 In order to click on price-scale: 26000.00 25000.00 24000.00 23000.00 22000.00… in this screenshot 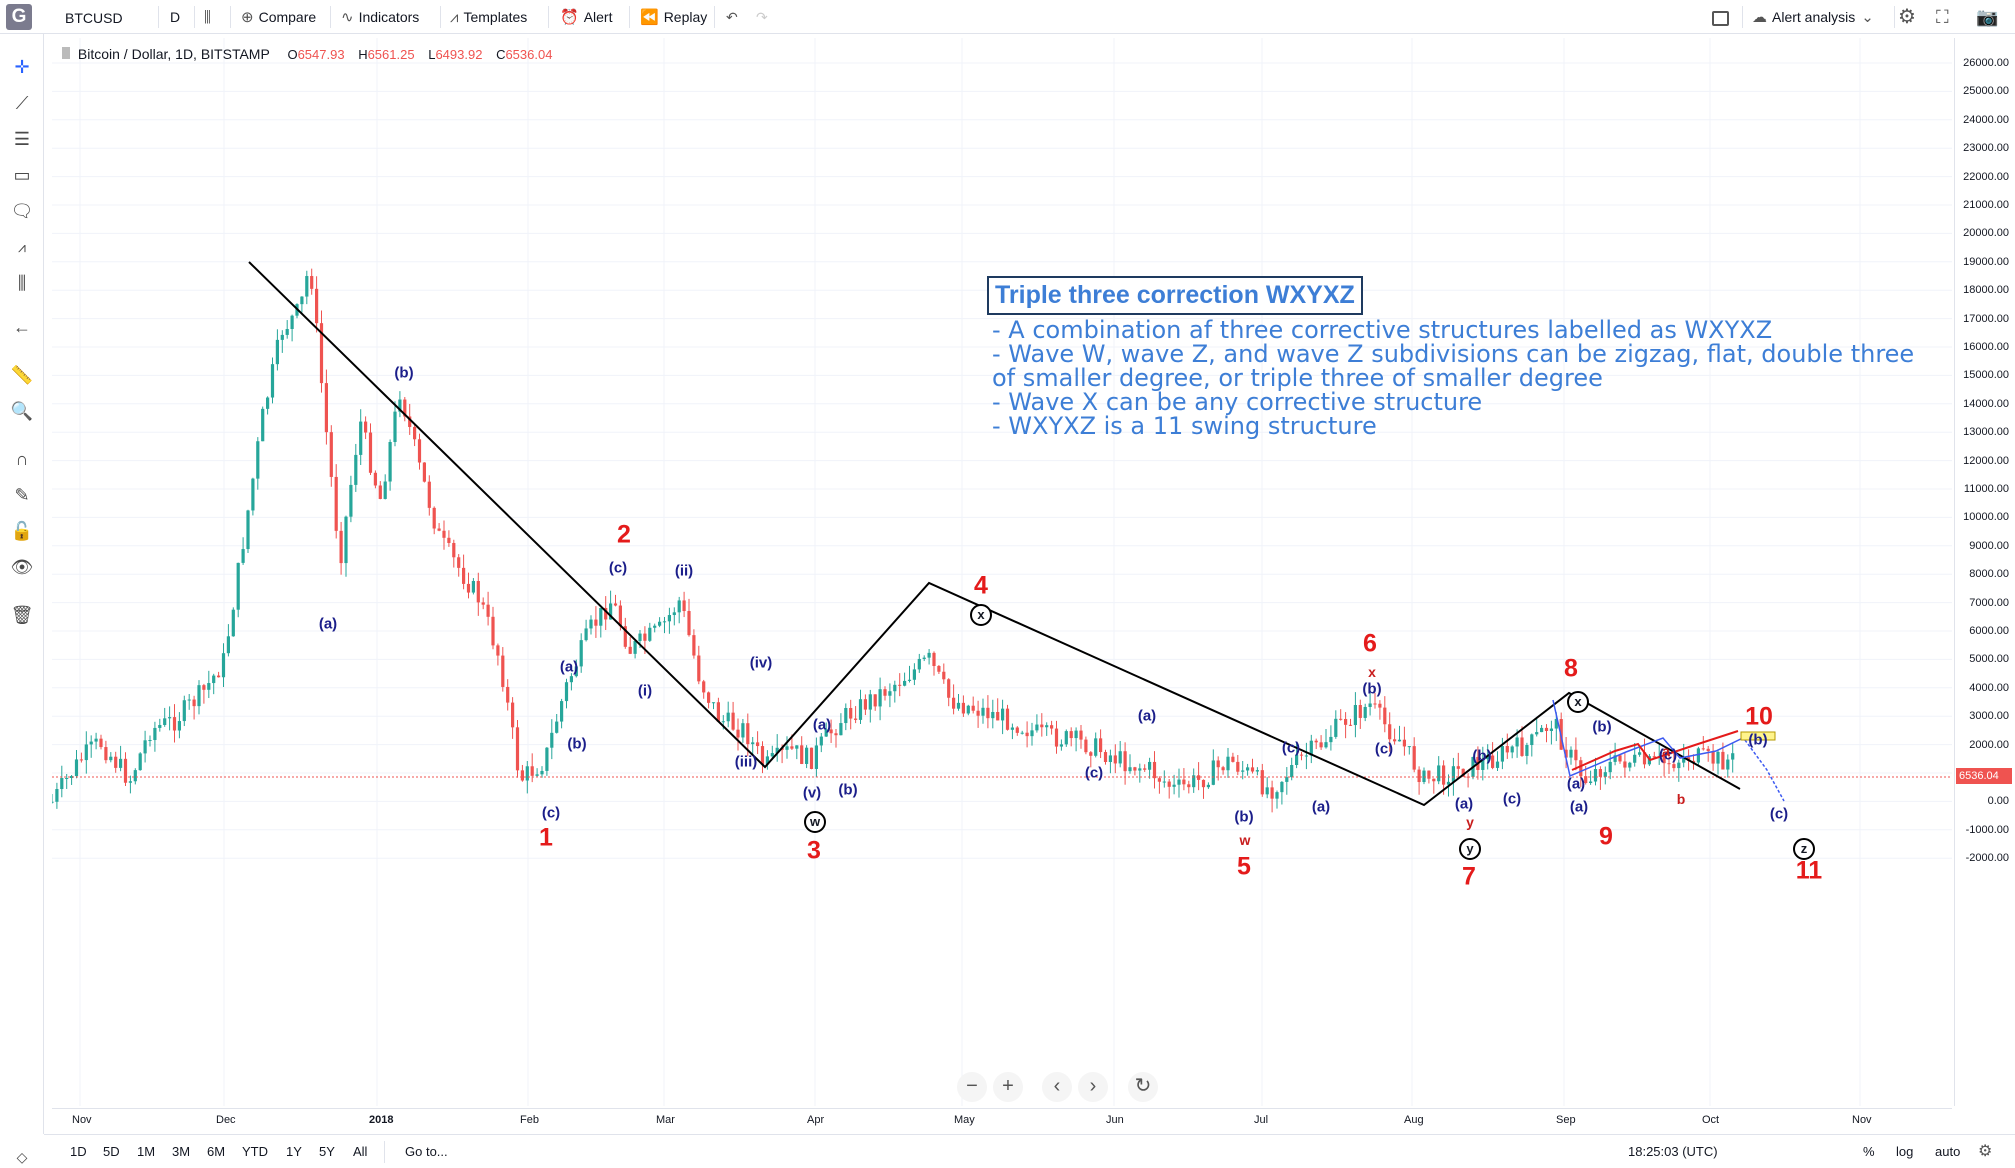, I will do `click(1984, 572)`.